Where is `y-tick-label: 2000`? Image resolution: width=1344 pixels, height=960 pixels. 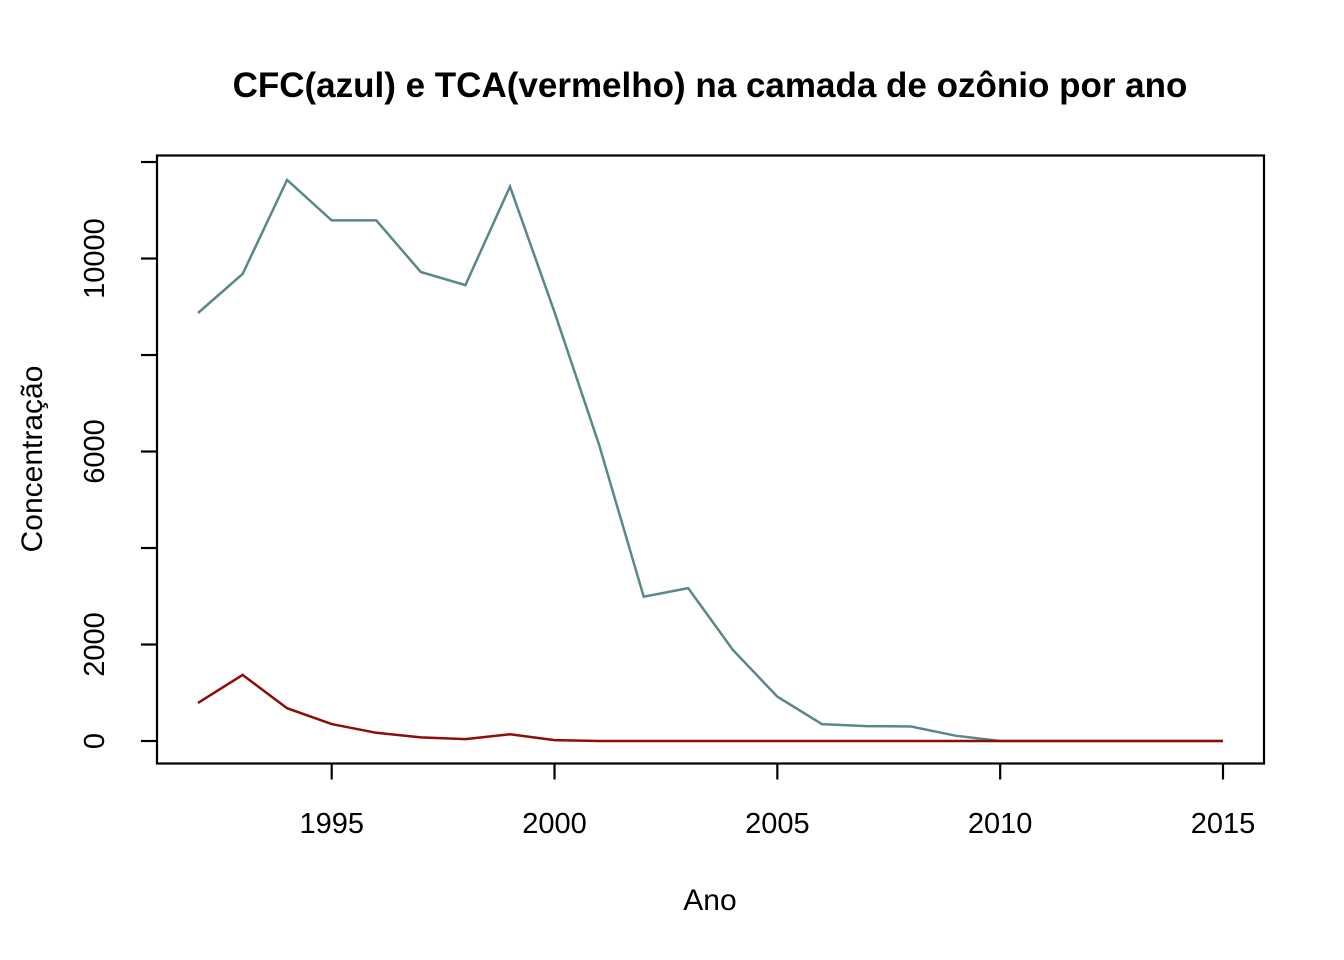 y-tick-label: 2000 is located at coordinates (95, 644).